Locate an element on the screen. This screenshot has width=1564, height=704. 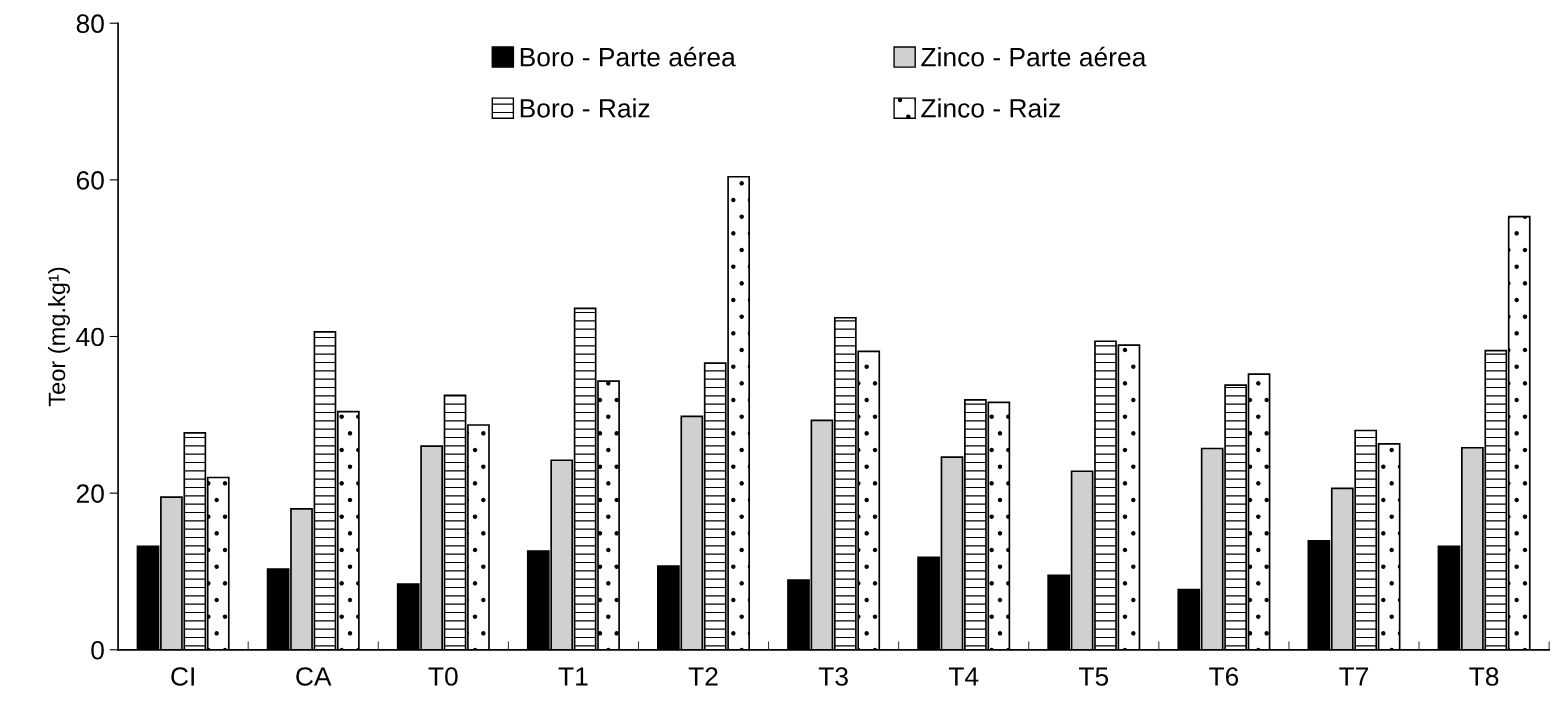
y-tick-label: 60 is located at coordinates (90, 180).